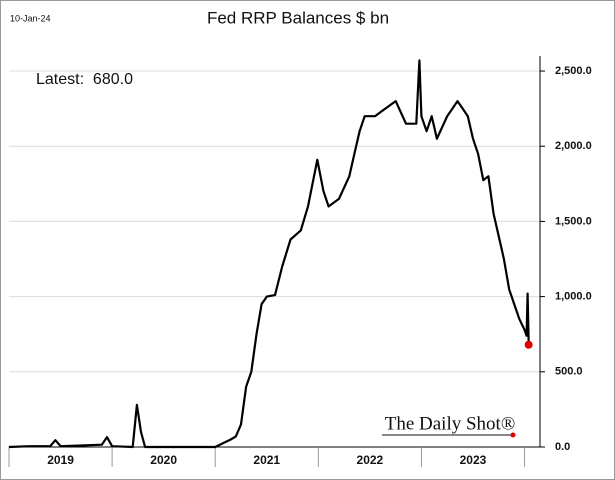 The image size is (615, 480). What do you see at coordinates (163, 460) in the screenshot?
I see `x-tick-label: 2020` at bounding box center [163, 460].